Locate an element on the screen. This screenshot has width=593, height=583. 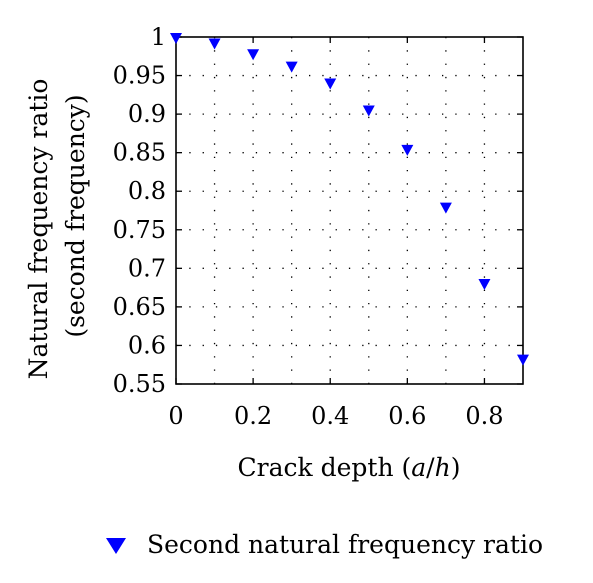
y-tick-labels: 0.55 0.6 0.65 0.7 0.75 0.8 0.85 0.9 0.95 1 is located at coordinates (139, 210).